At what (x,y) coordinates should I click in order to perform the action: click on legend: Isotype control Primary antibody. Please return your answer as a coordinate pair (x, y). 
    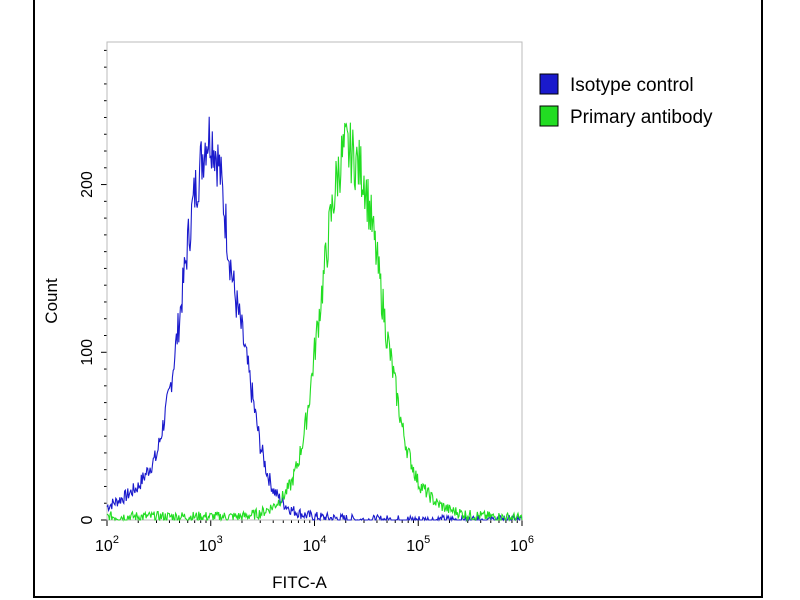
    Looking at the image, I should click on (626, 100).